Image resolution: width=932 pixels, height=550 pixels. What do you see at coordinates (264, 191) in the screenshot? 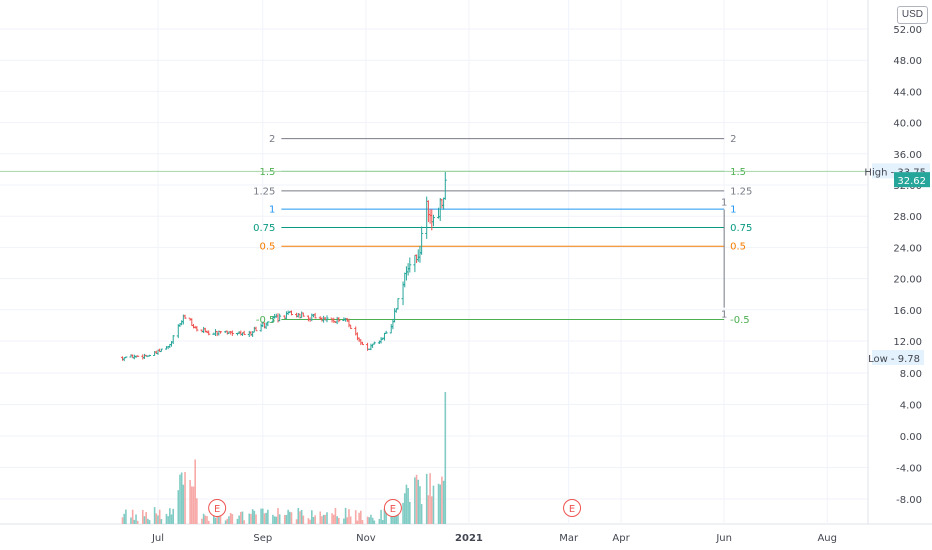
I see `fib-level-label-left: 1.25` at bounding box center [264, 191].